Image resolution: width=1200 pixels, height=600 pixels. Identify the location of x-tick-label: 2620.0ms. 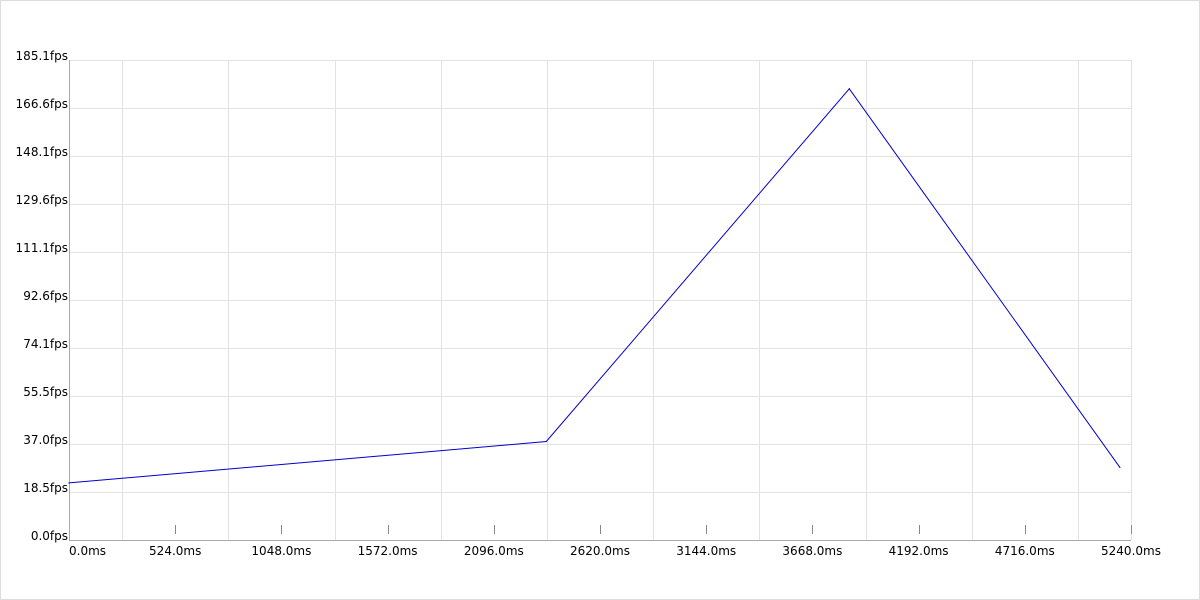
(600, 551).